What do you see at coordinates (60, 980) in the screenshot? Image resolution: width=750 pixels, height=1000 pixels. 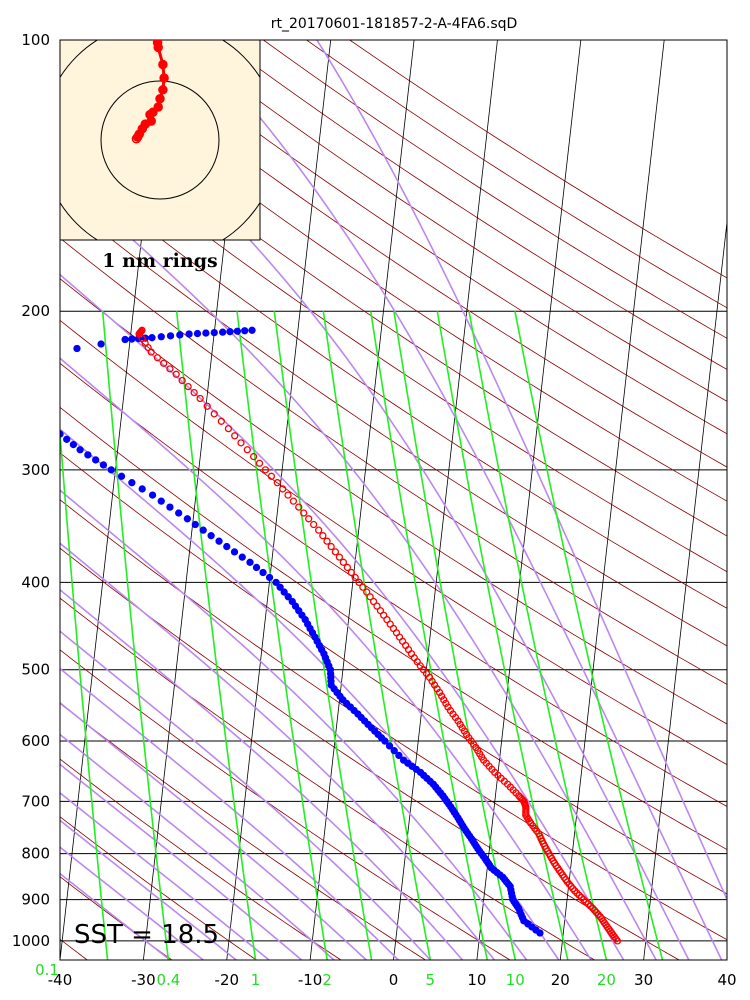 I see `temperature-tick-label: -40` at bounding box center [60, 980].